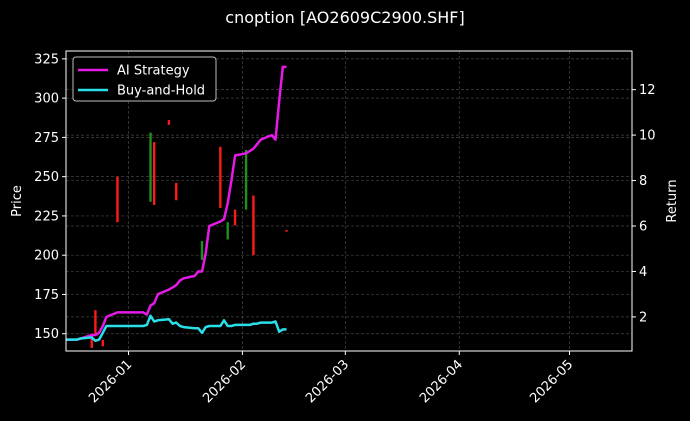 This screenshot has height=421, width=690. Describe the element at coordinates (224, 381) in the screenshot. I see `x-tick-label: 2026-02` at that location.